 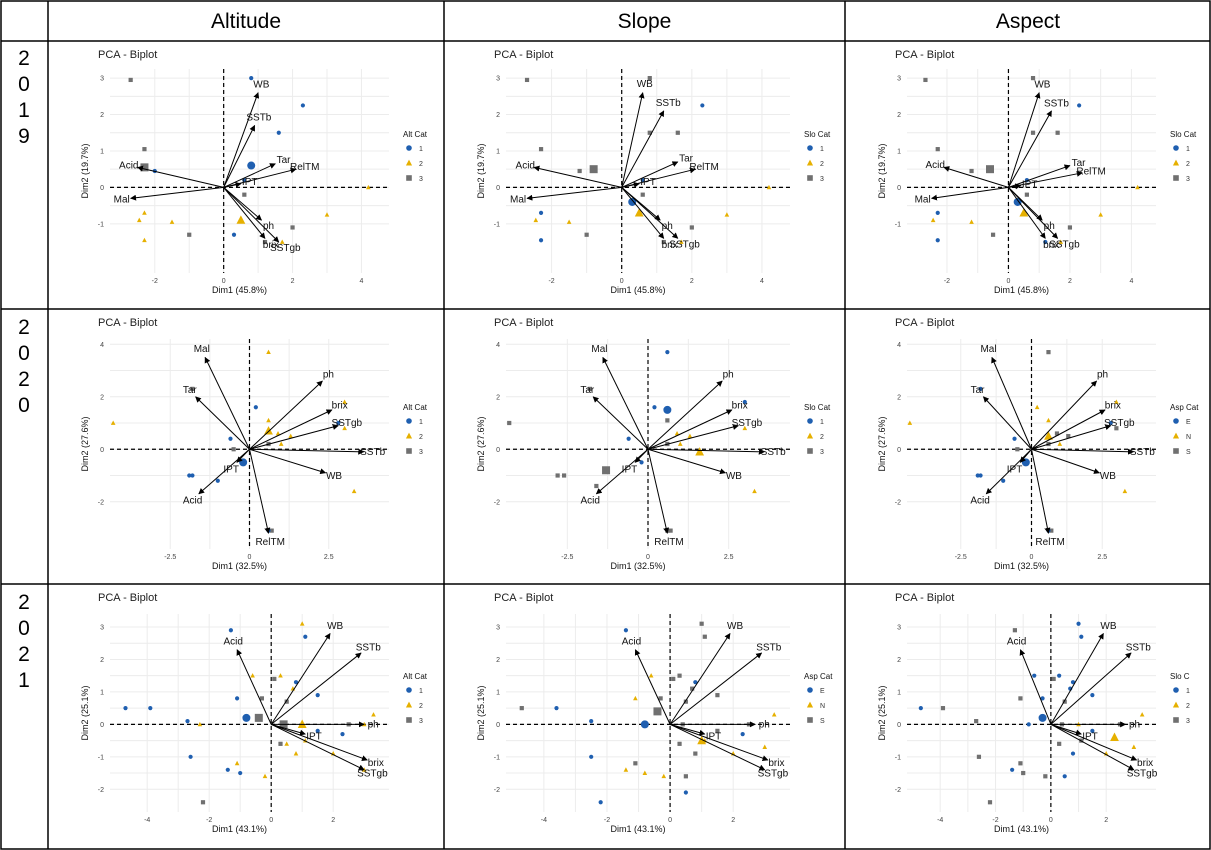 I want to click on legend-label: 2, so click(x=421, y=164).